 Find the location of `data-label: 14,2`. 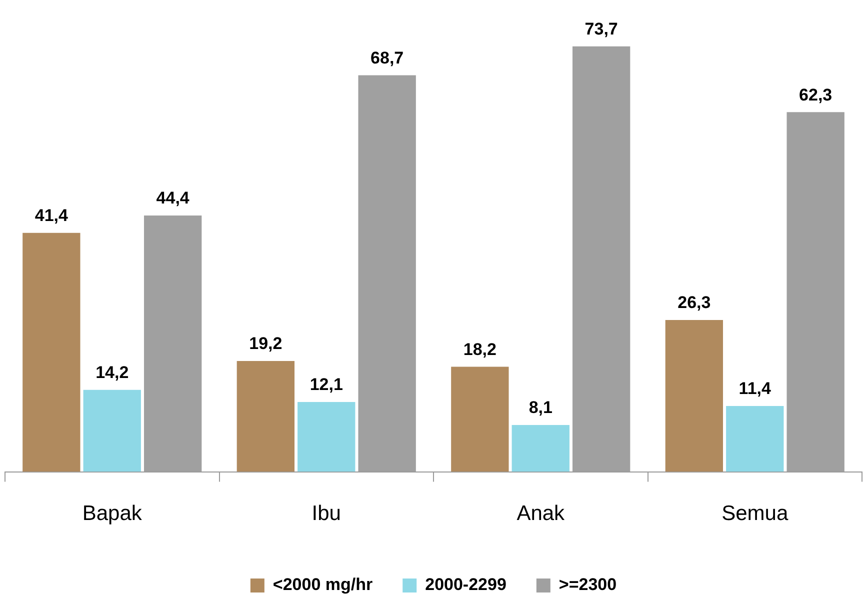

data-label: 14,2 is located at coordinates (112, 372).